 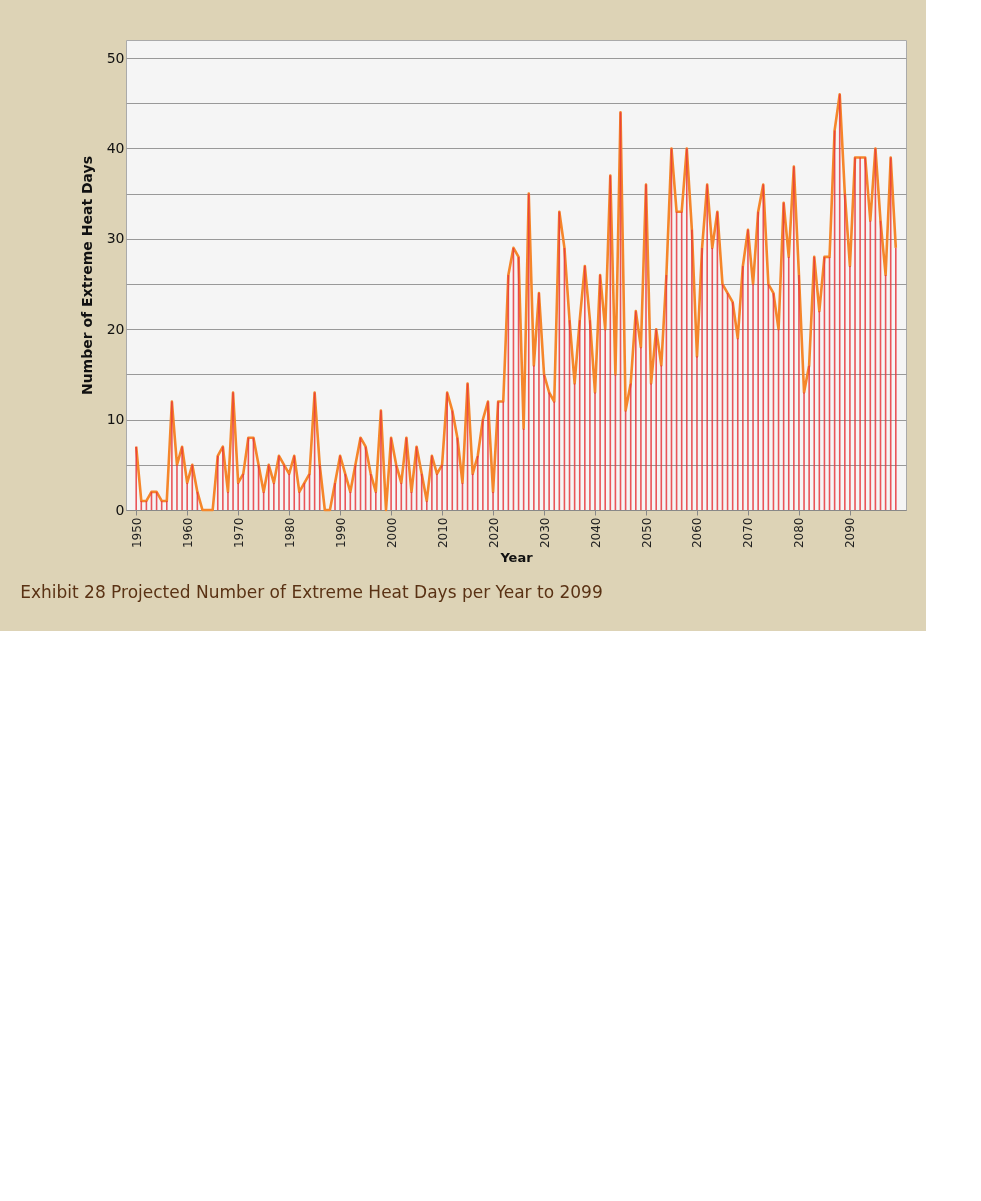 What do you see at coordinates (115, 419) in the screenshot?
I see `y-tick-label: 10` at bounding box center [115, 419].